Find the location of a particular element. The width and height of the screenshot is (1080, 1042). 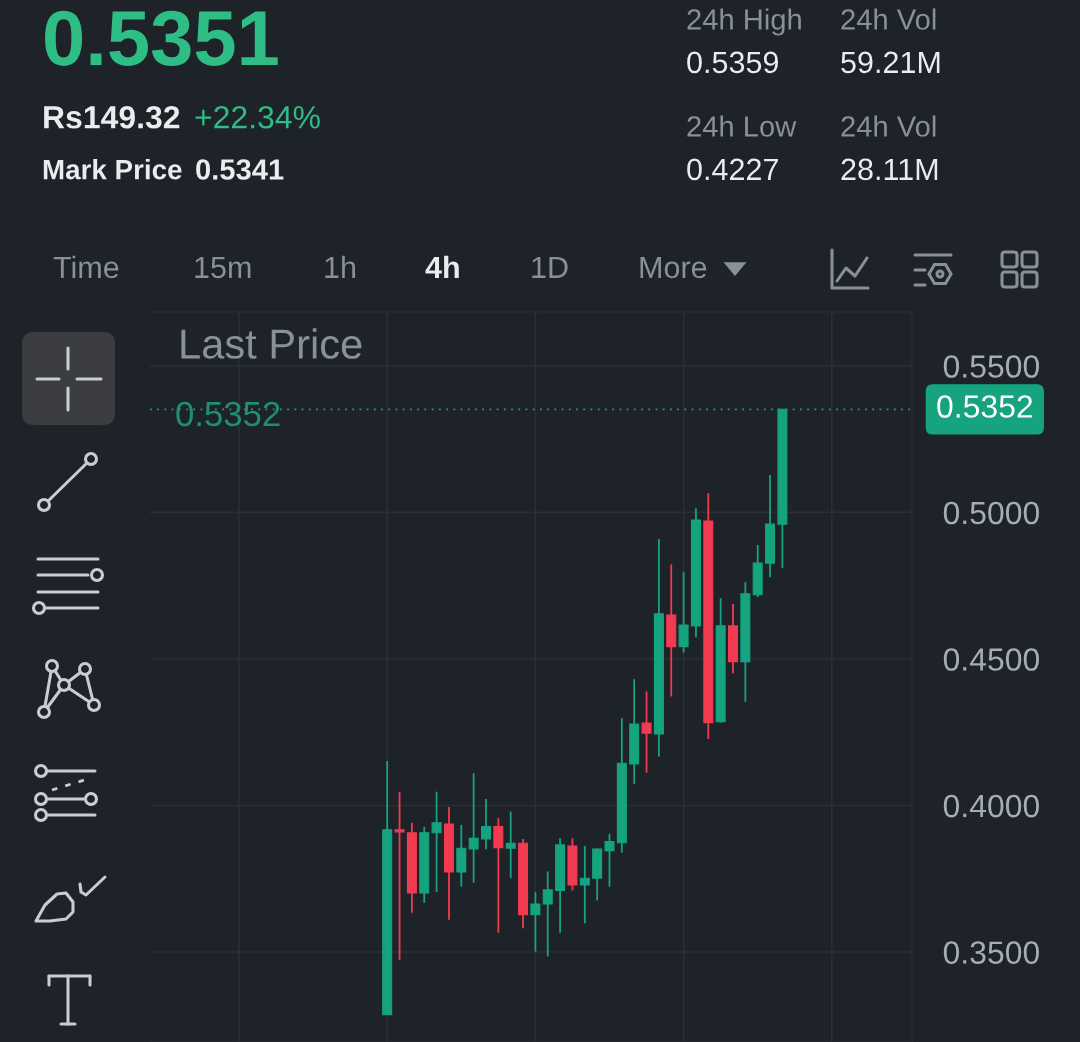

text: Time is located at coordinates (86, 267).